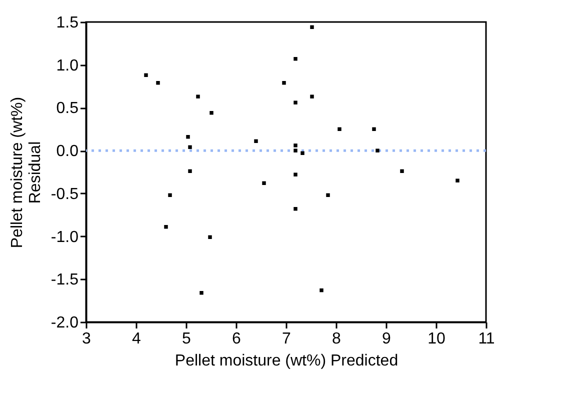 This screenshot has width=563, height=404. What do you see at coordinates (64, 280) in the screenshot?
I see `y-tick-label: -1.5` at bounding box center [64, 280].